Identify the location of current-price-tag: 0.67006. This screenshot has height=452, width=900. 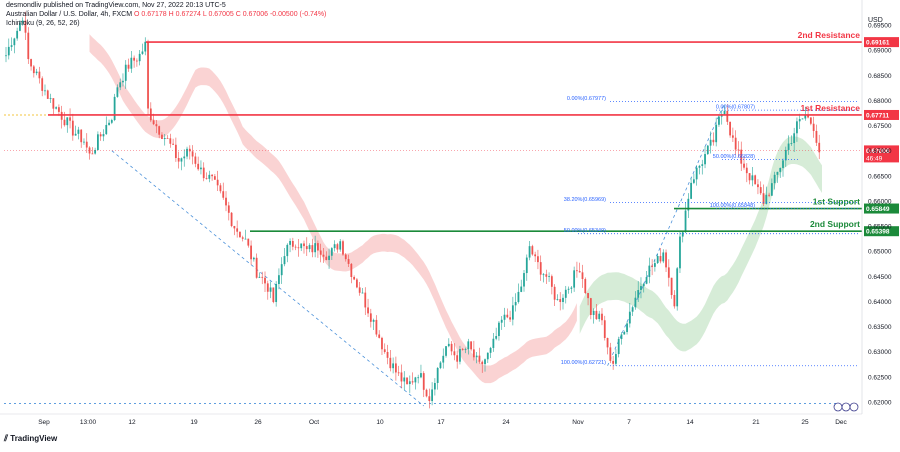
(878, 151).